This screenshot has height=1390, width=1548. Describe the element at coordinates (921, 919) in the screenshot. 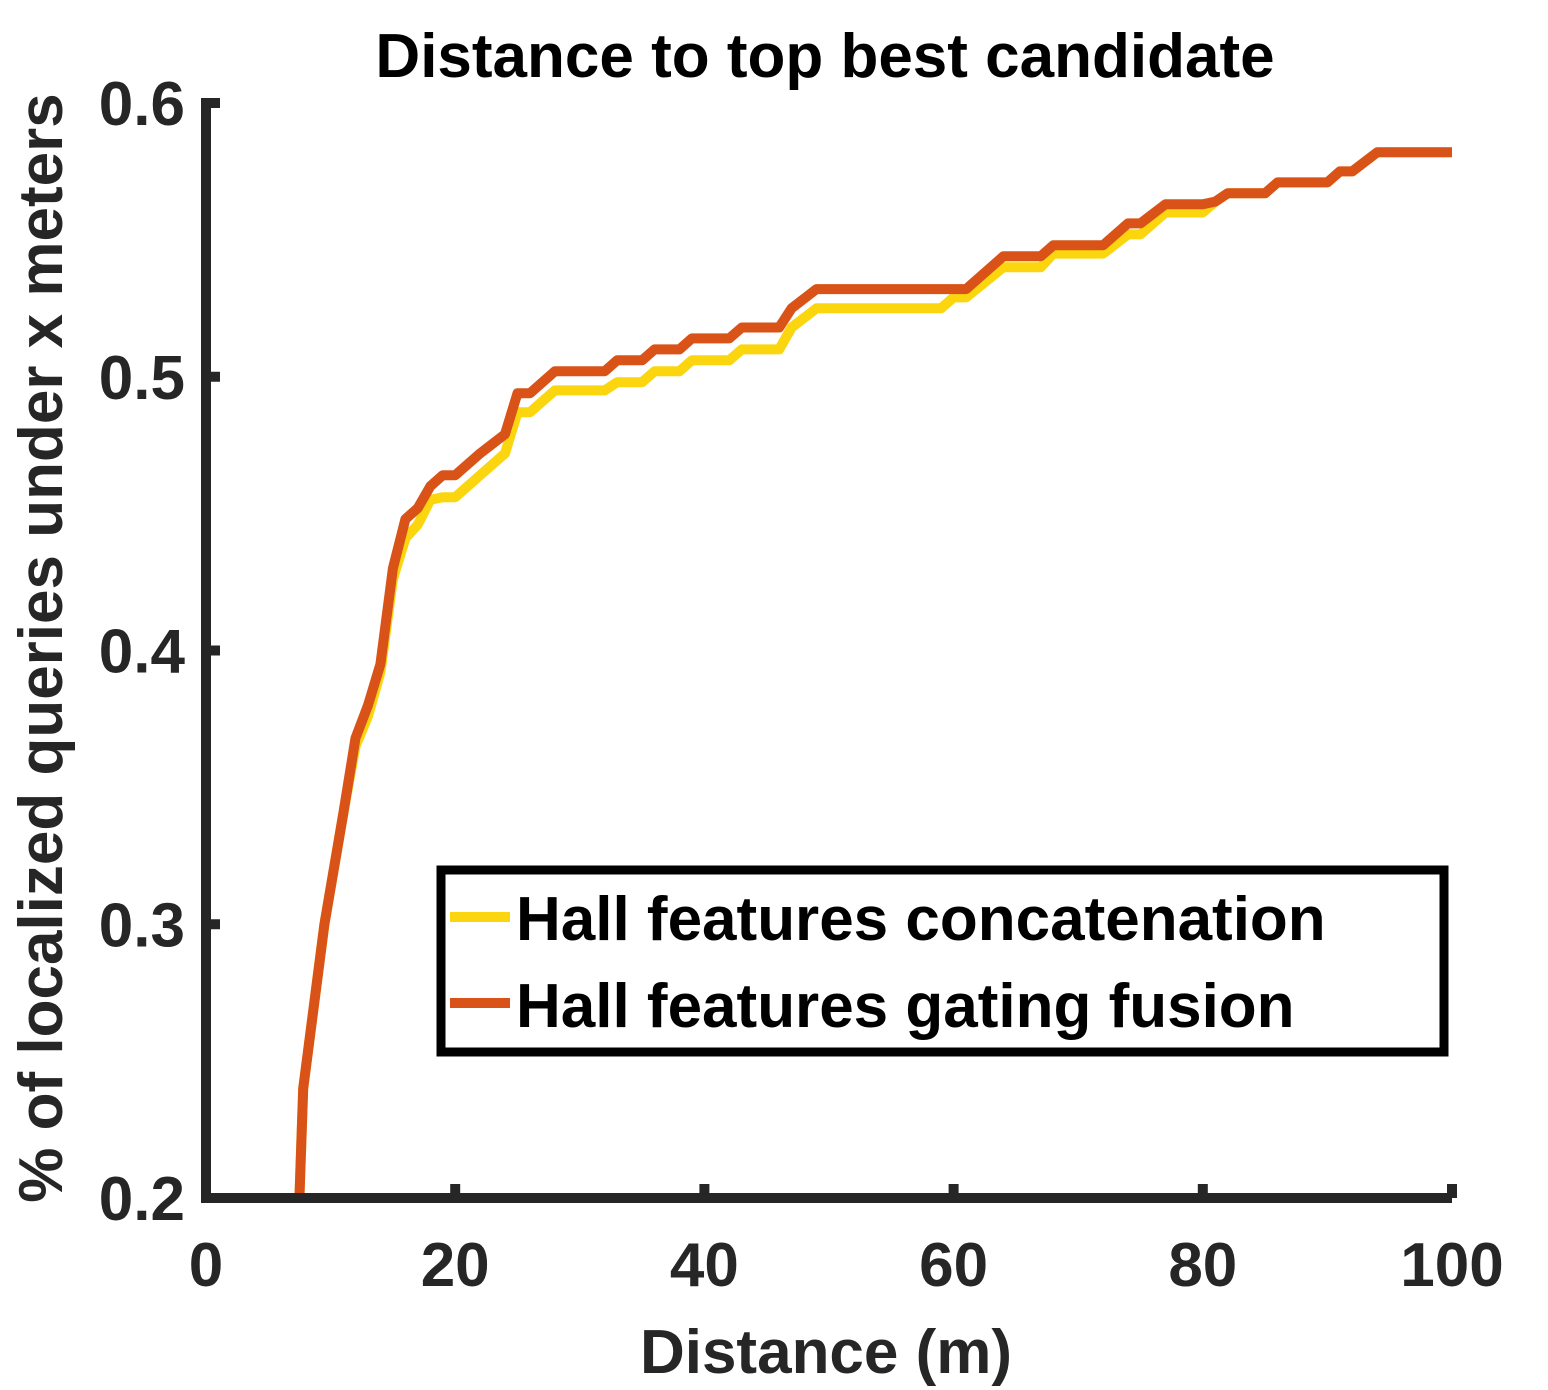

I see `legend-label-hall-features-concatenation: Hall features concatenation` at that location.